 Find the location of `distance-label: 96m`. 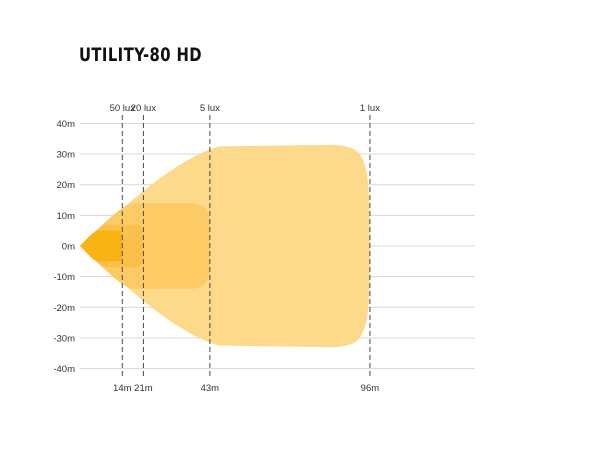

distance-label: 96m is located at coordinates (370, 388).